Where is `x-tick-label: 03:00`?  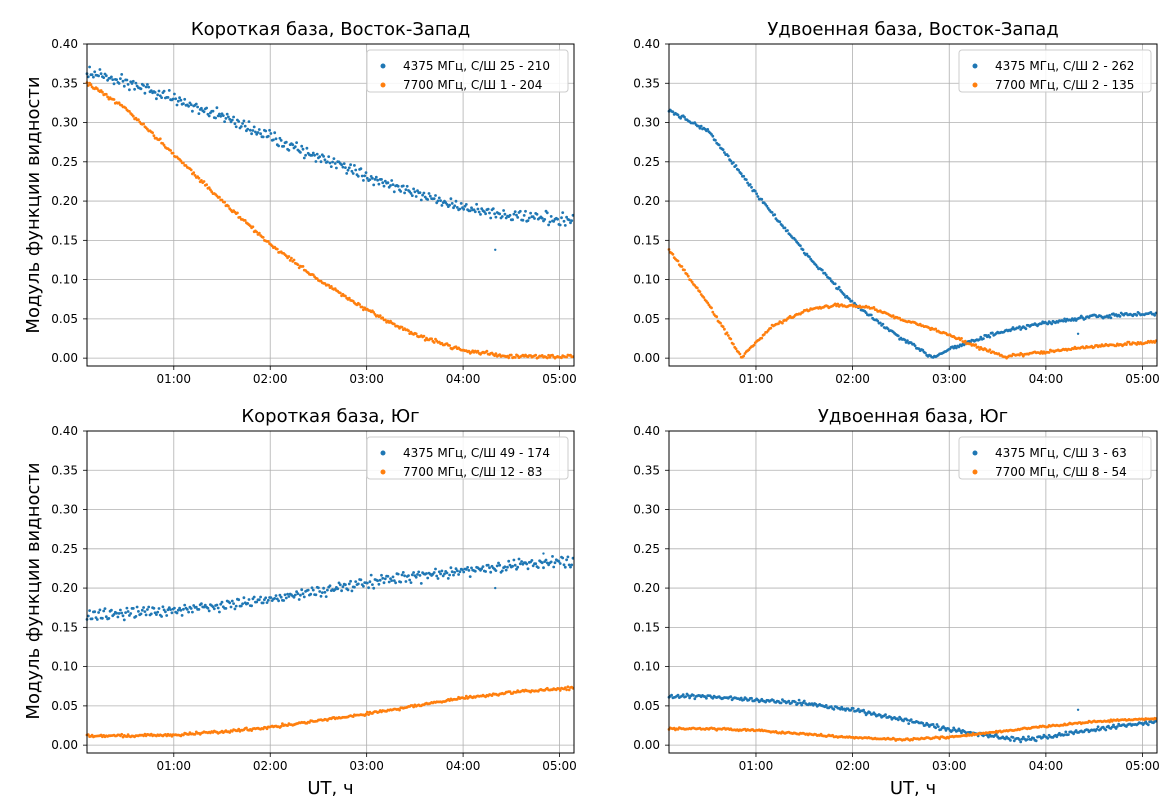 x-tick-label: 03:00 is located at coordinates (366, 766).